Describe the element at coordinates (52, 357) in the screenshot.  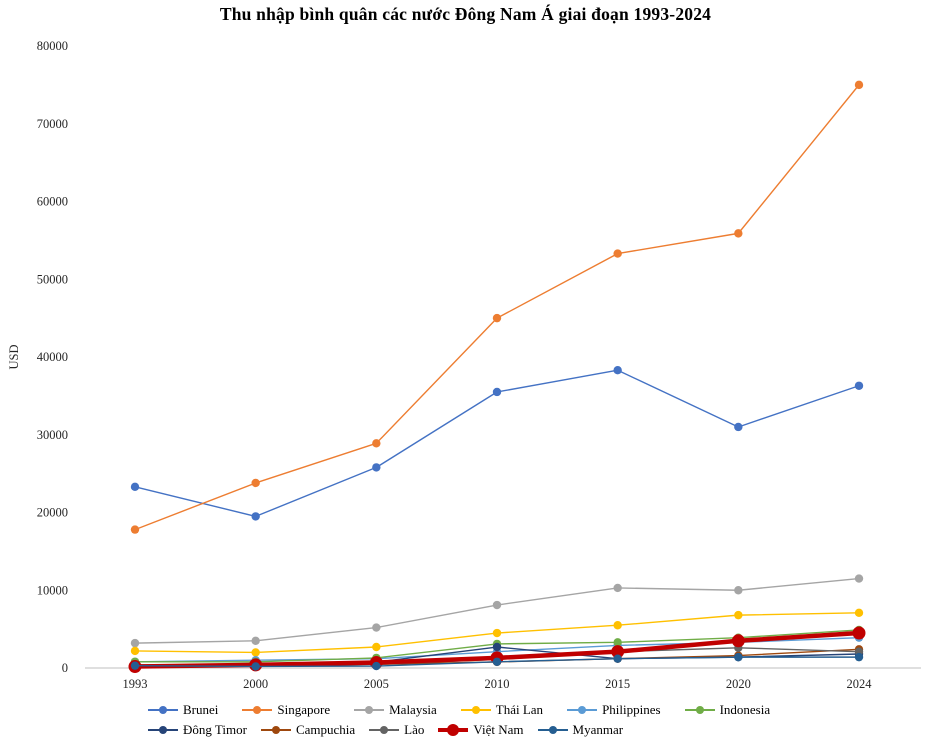
I see `y-tick-label: 40000` at that location.